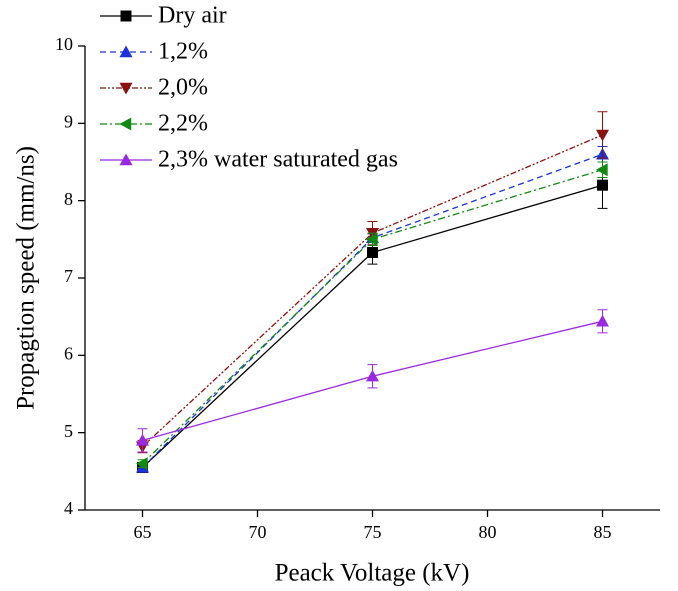 Image resolution: width=678 pixels, height=591 pixels. Describe the element at coordinates (488, 532) in the screenshot. I see `x-tick-label: 80` at that location.